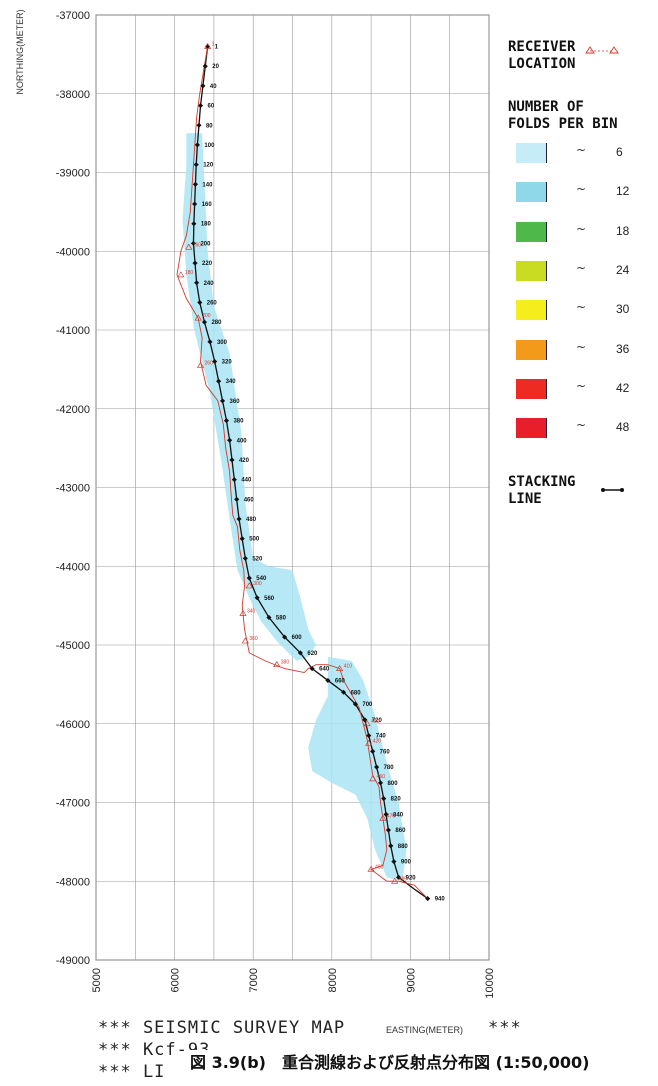 Image resolution: width=658 pixels, height=1086 pixels. I want to click on receiver-label: 485, so click(403, 879).